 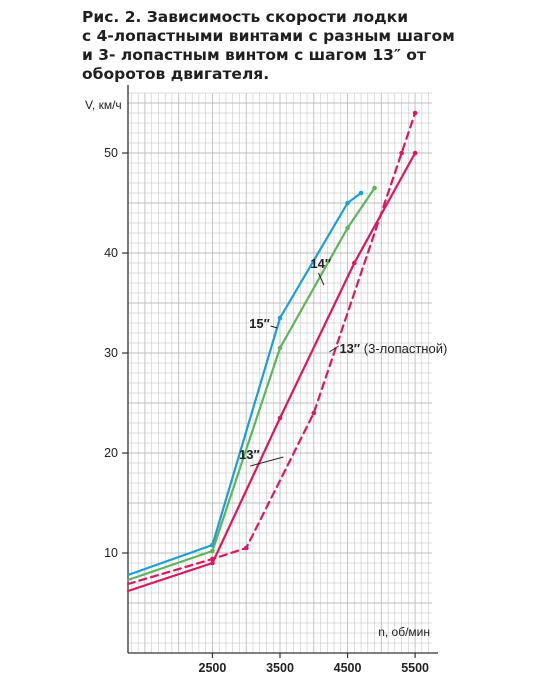 I want to click on x-tick-label: 5500, so click(x=415, y=668).